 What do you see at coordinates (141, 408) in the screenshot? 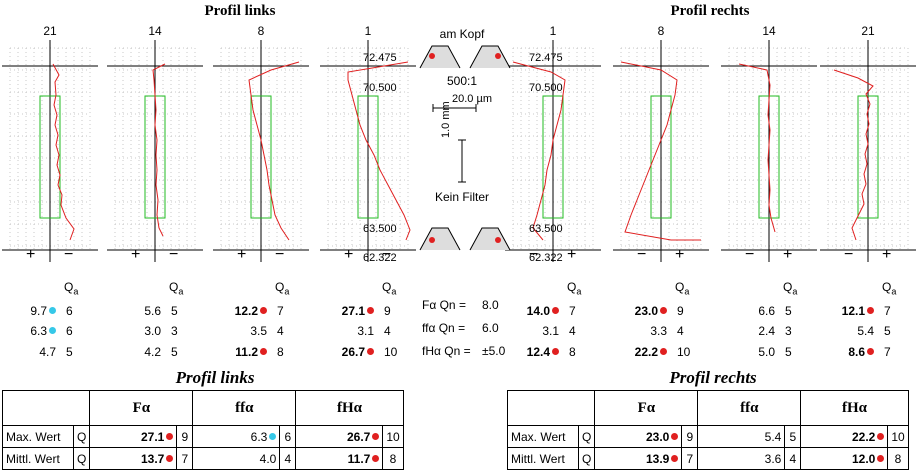
I see `table-header: Fα` at bounding box center [141, 408].